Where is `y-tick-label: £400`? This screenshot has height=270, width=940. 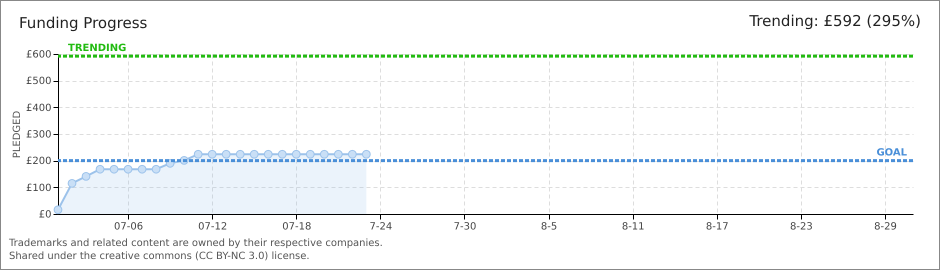
y-tick-label: £400 is located at coordinates (39, 108).